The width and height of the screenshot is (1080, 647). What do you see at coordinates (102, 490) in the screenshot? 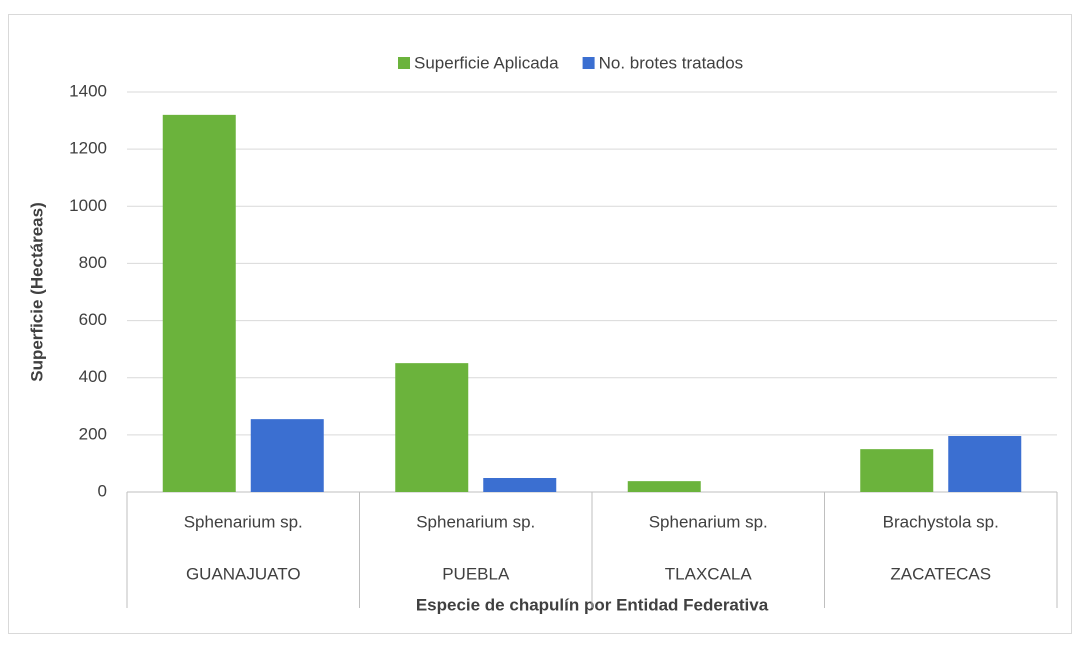
I see `y-tick-label: 0` at bounding box center [102, 490].